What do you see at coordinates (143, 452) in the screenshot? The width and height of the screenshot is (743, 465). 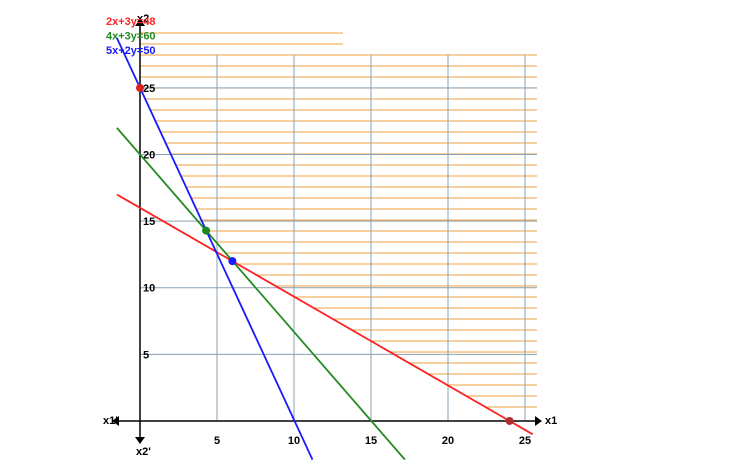 I see `axis-label: x2'` at bounding box center [143, 452].